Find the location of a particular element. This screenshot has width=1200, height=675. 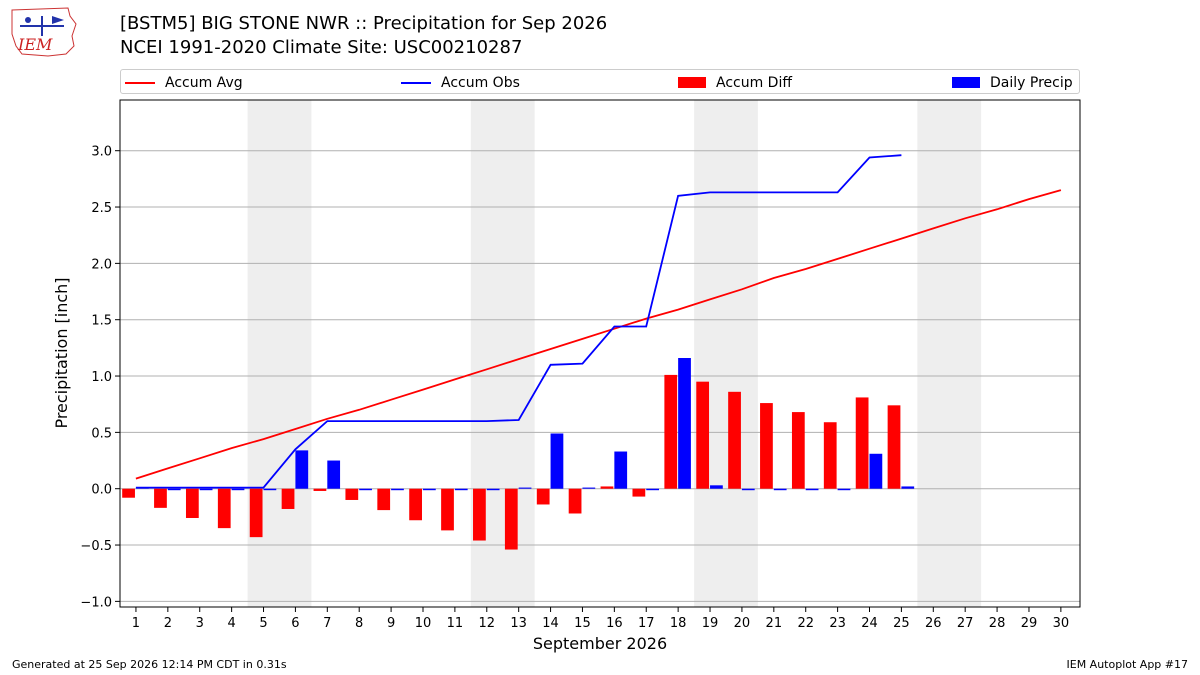

y-tick-label: 0.5 is located at coordinates (101, 433).